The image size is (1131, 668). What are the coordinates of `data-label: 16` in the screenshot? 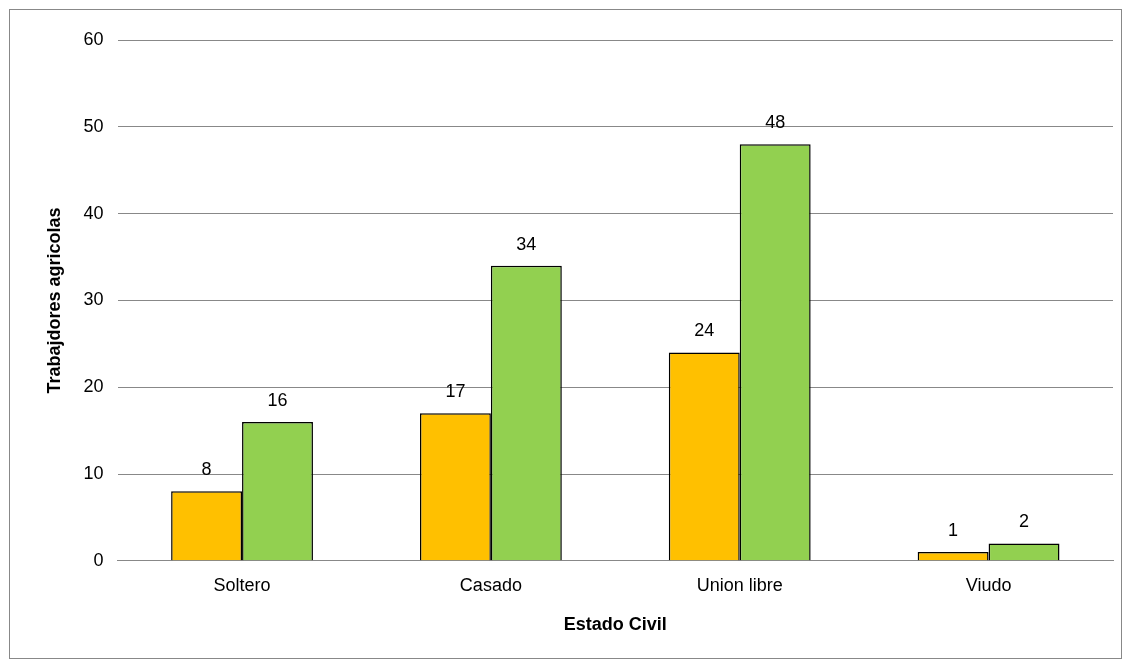 It's located at (277, 399).